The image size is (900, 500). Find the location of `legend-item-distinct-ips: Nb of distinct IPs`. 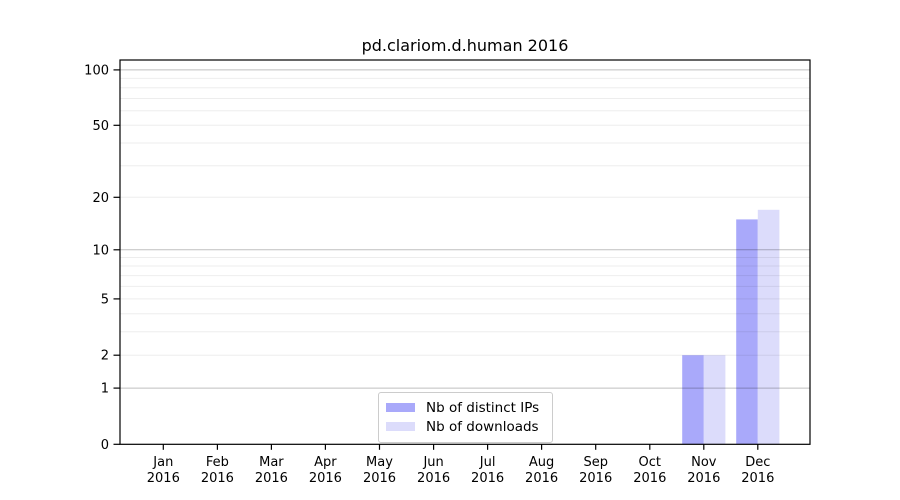

legend-item-distinct-ips: Nb of distinct IPs is located at coordinates (465, 407).